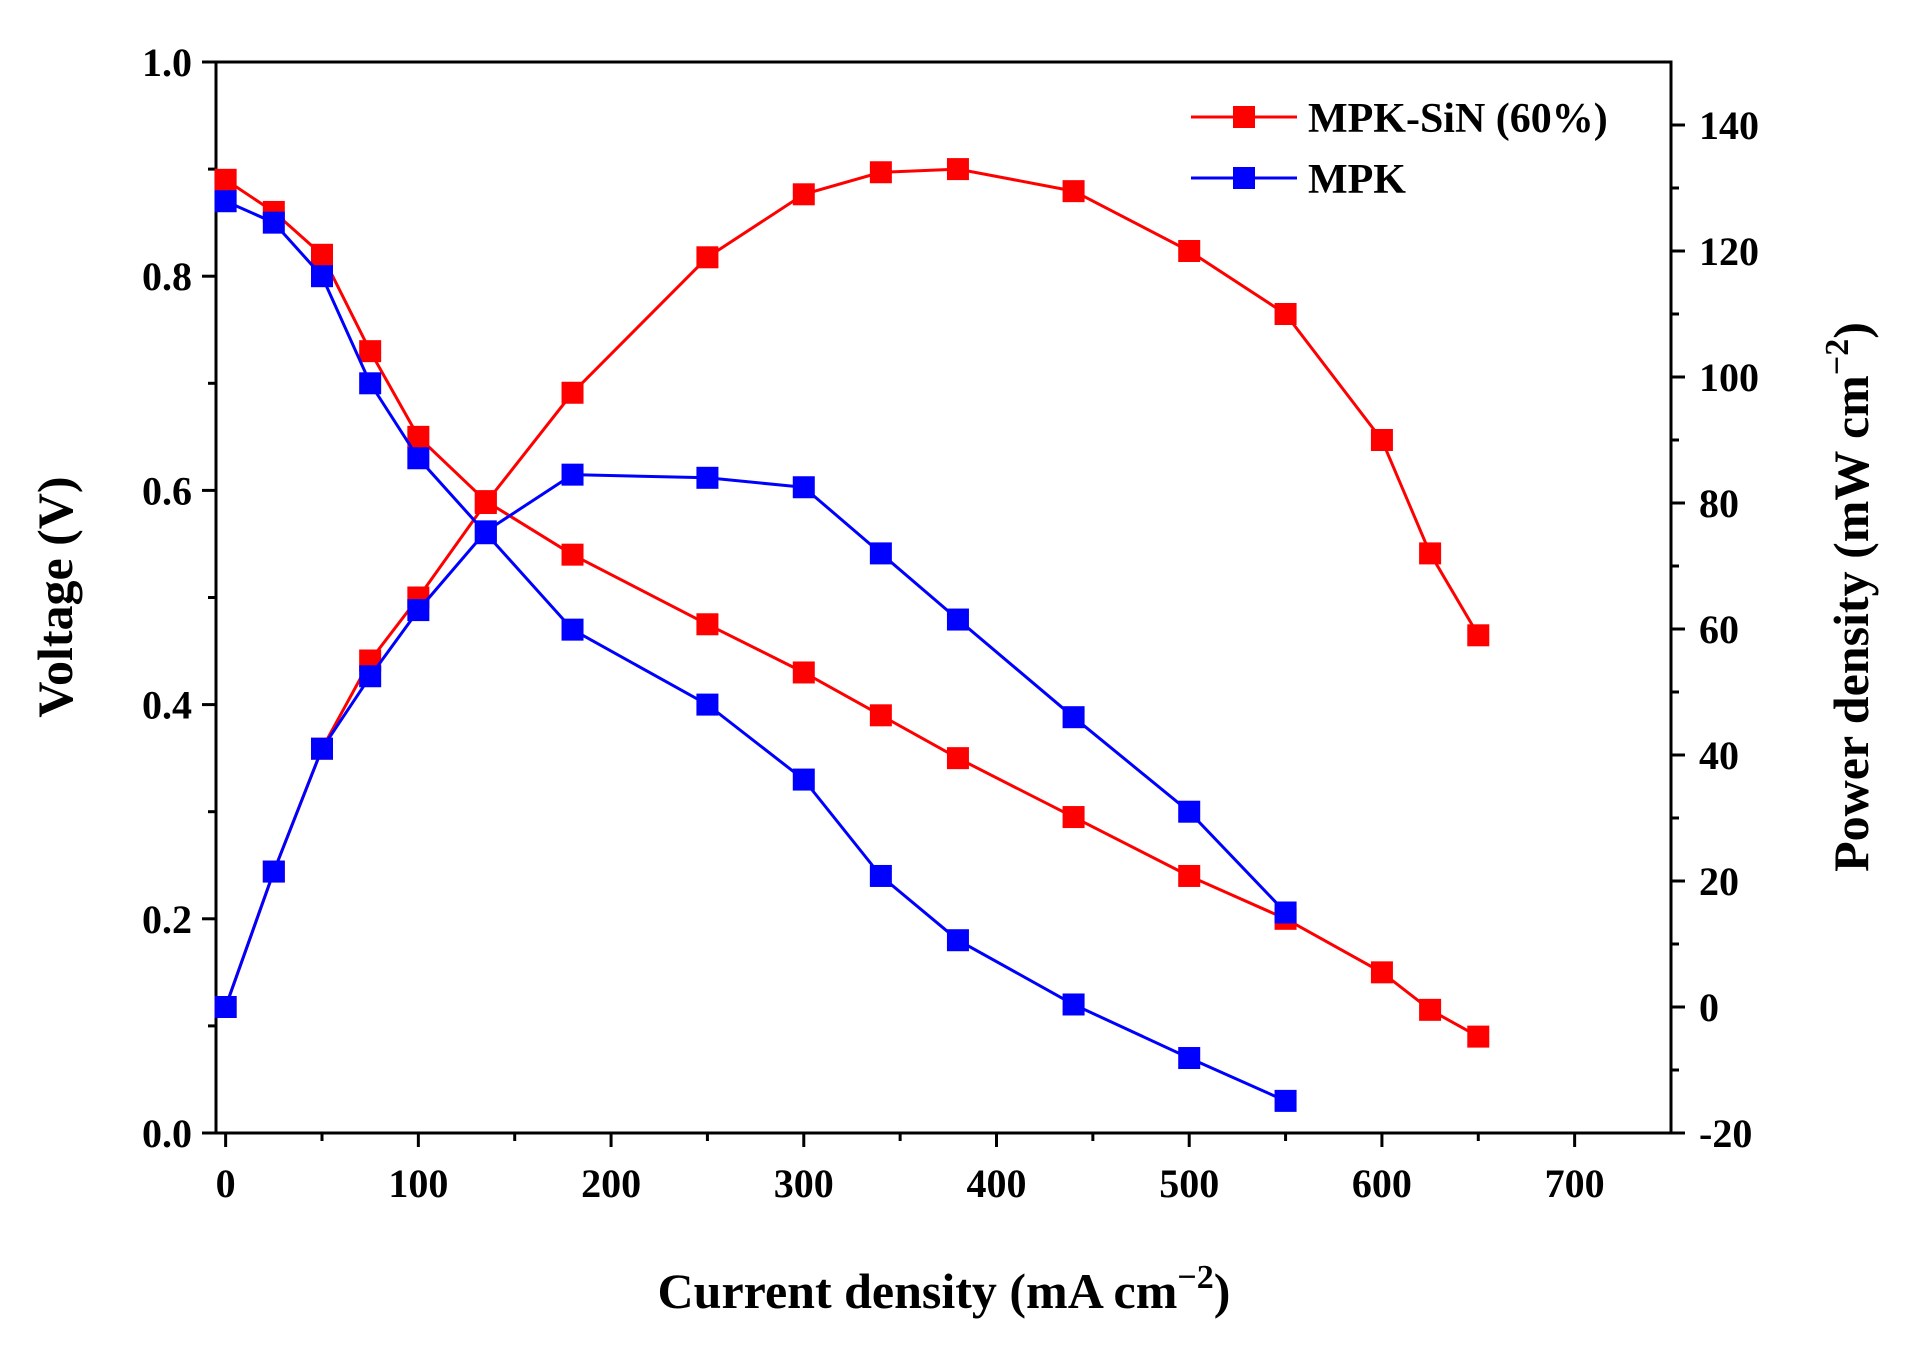 This screenshot has height=1347, width=1926. Describe the element at coordinates (1729, 251) in the screenshot. I see `y-right-tick-label: 120` at that location.